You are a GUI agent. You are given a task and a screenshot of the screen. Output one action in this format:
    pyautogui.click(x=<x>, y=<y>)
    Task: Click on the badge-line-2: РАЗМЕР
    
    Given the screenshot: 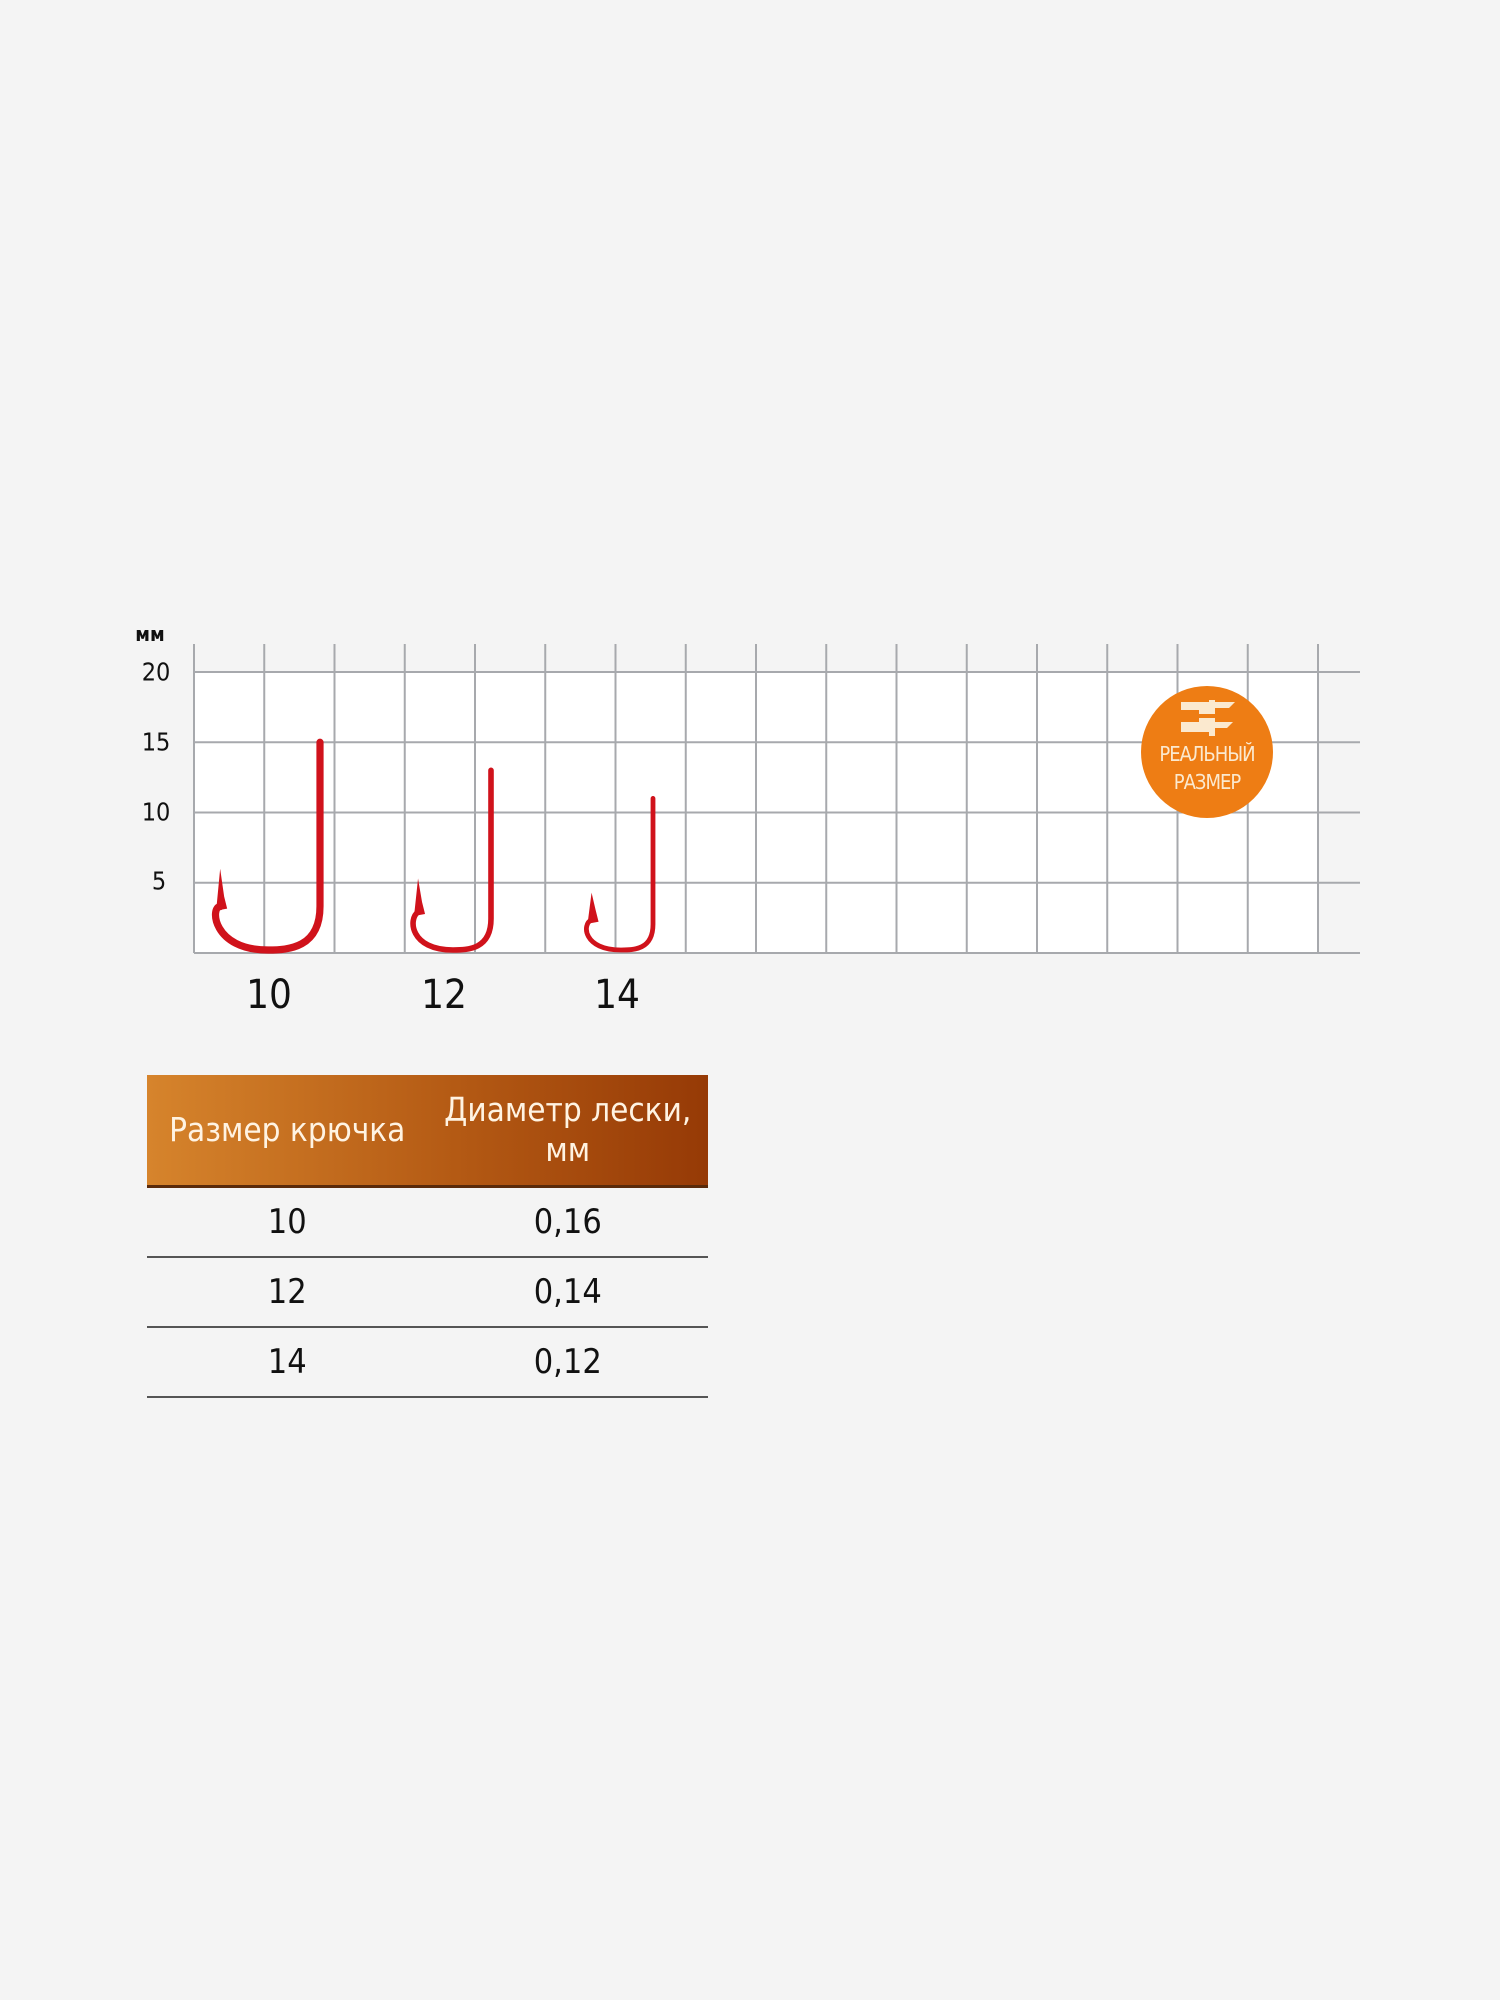 What is the action you would take?
    pyautogui.click(x=1207, y=782)
    